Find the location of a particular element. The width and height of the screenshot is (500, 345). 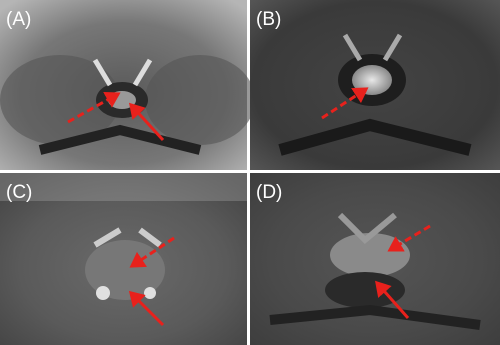

panel-label: (C) is located at coordinates (19, 192).